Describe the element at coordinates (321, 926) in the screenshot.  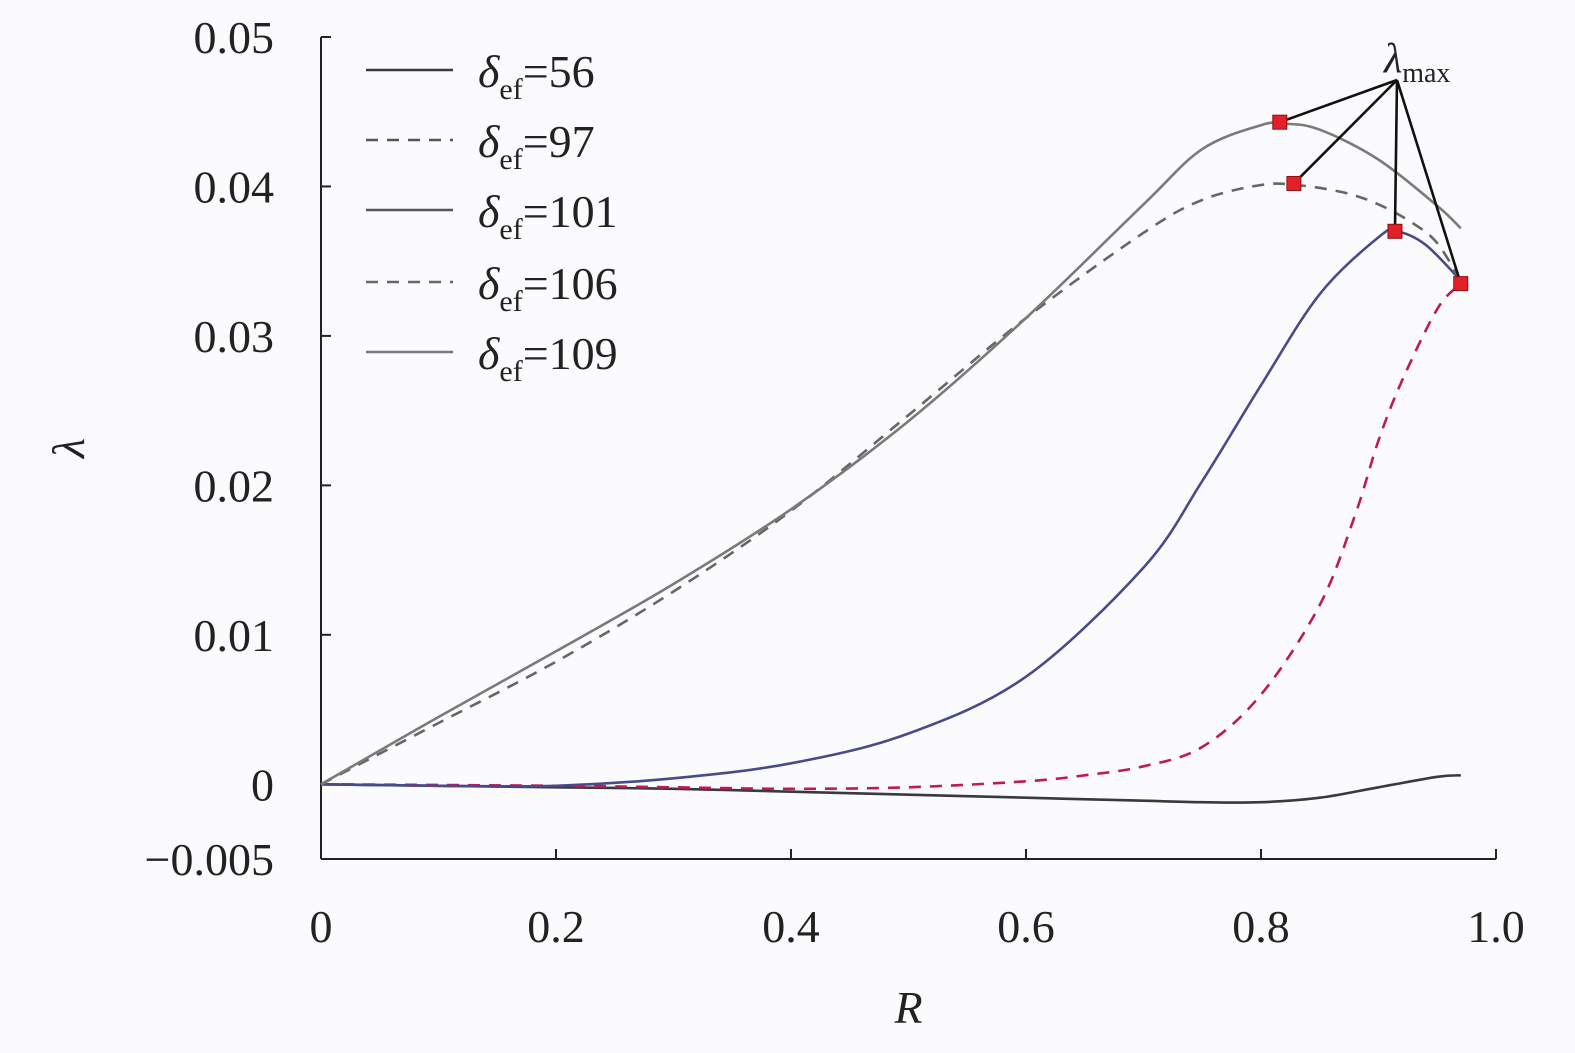
I see `x-tick-label: 0` at that location.